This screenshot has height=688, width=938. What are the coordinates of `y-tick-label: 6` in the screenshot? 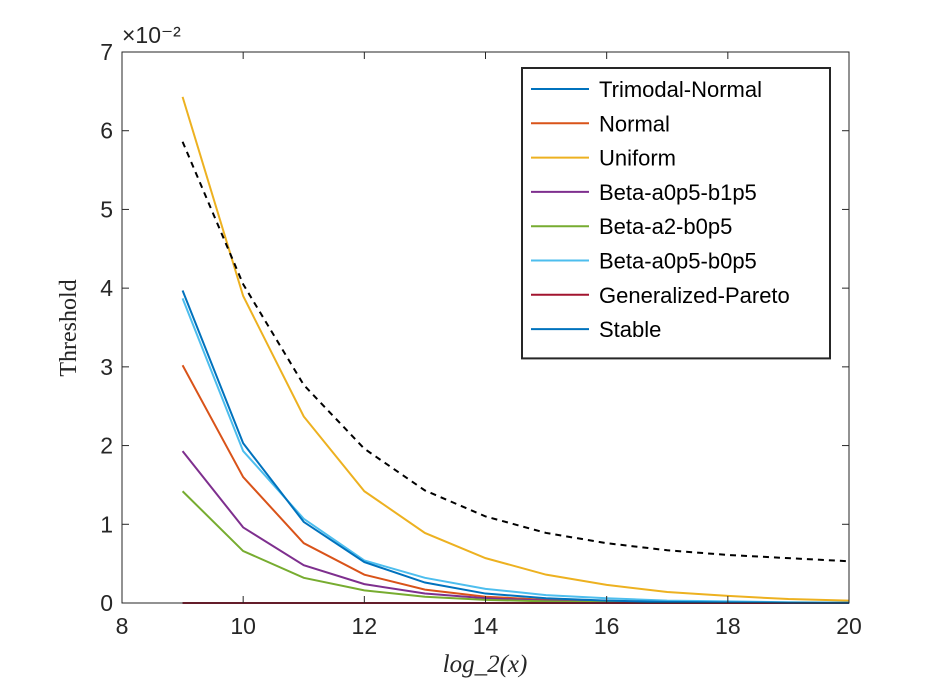 It's located at (106, 131).